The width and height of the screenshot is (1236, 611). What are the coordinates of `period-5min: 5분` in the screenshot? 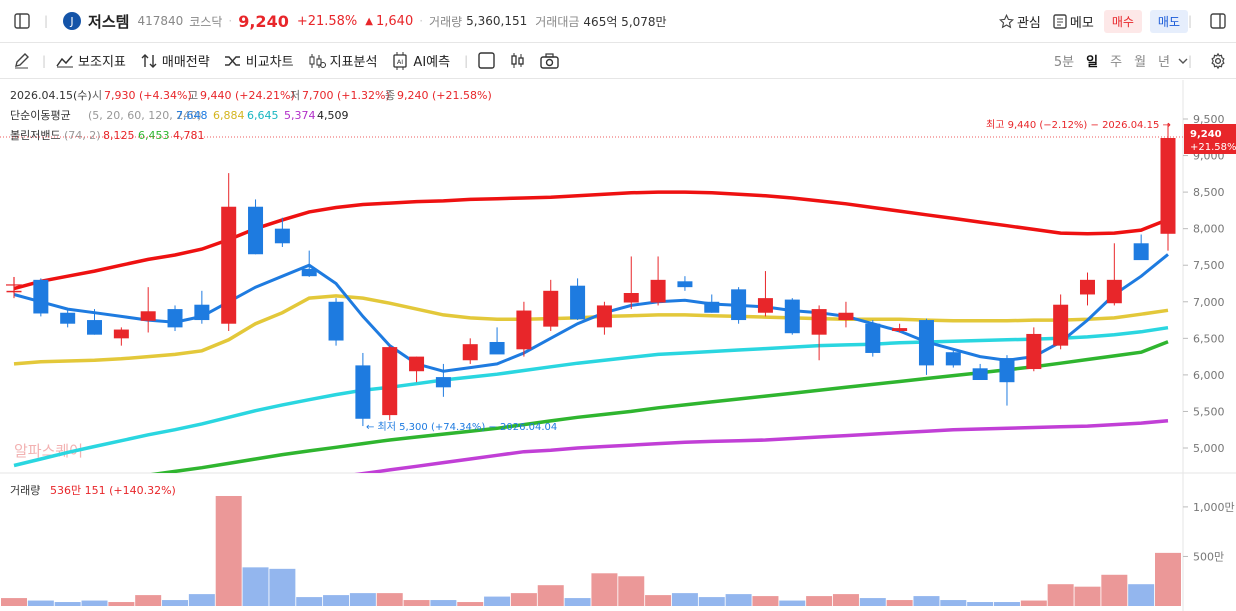 It's located at (1064, 62).